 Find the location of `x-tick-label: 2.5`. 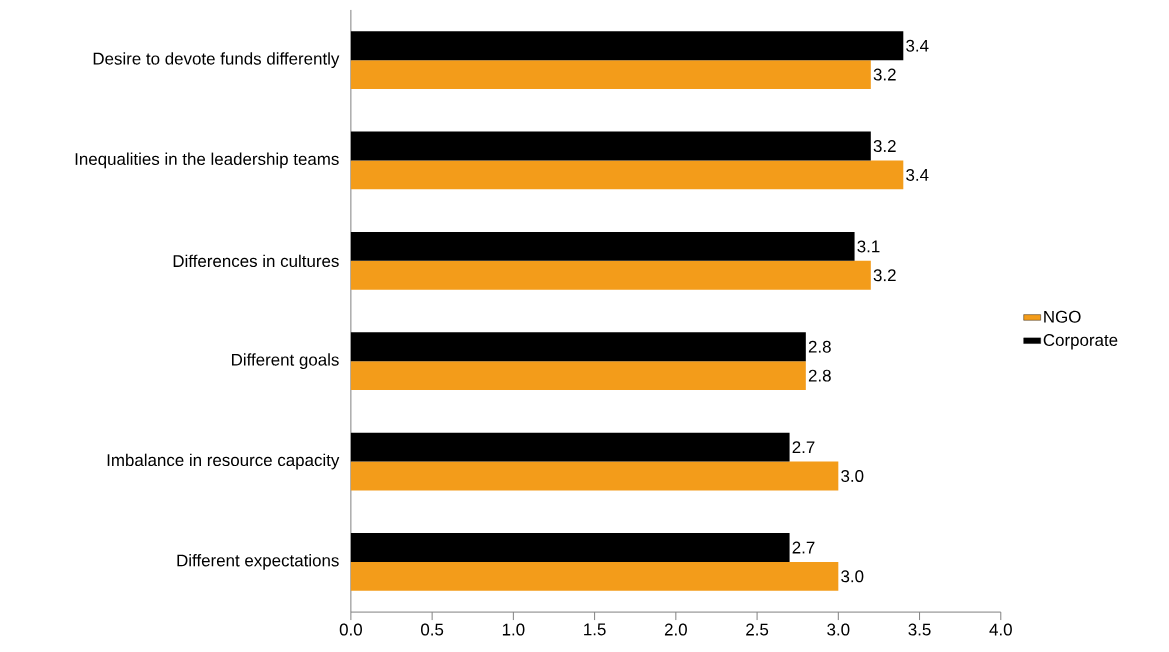

x-tick-label: 2.5 is located at coordinates (757, 629).